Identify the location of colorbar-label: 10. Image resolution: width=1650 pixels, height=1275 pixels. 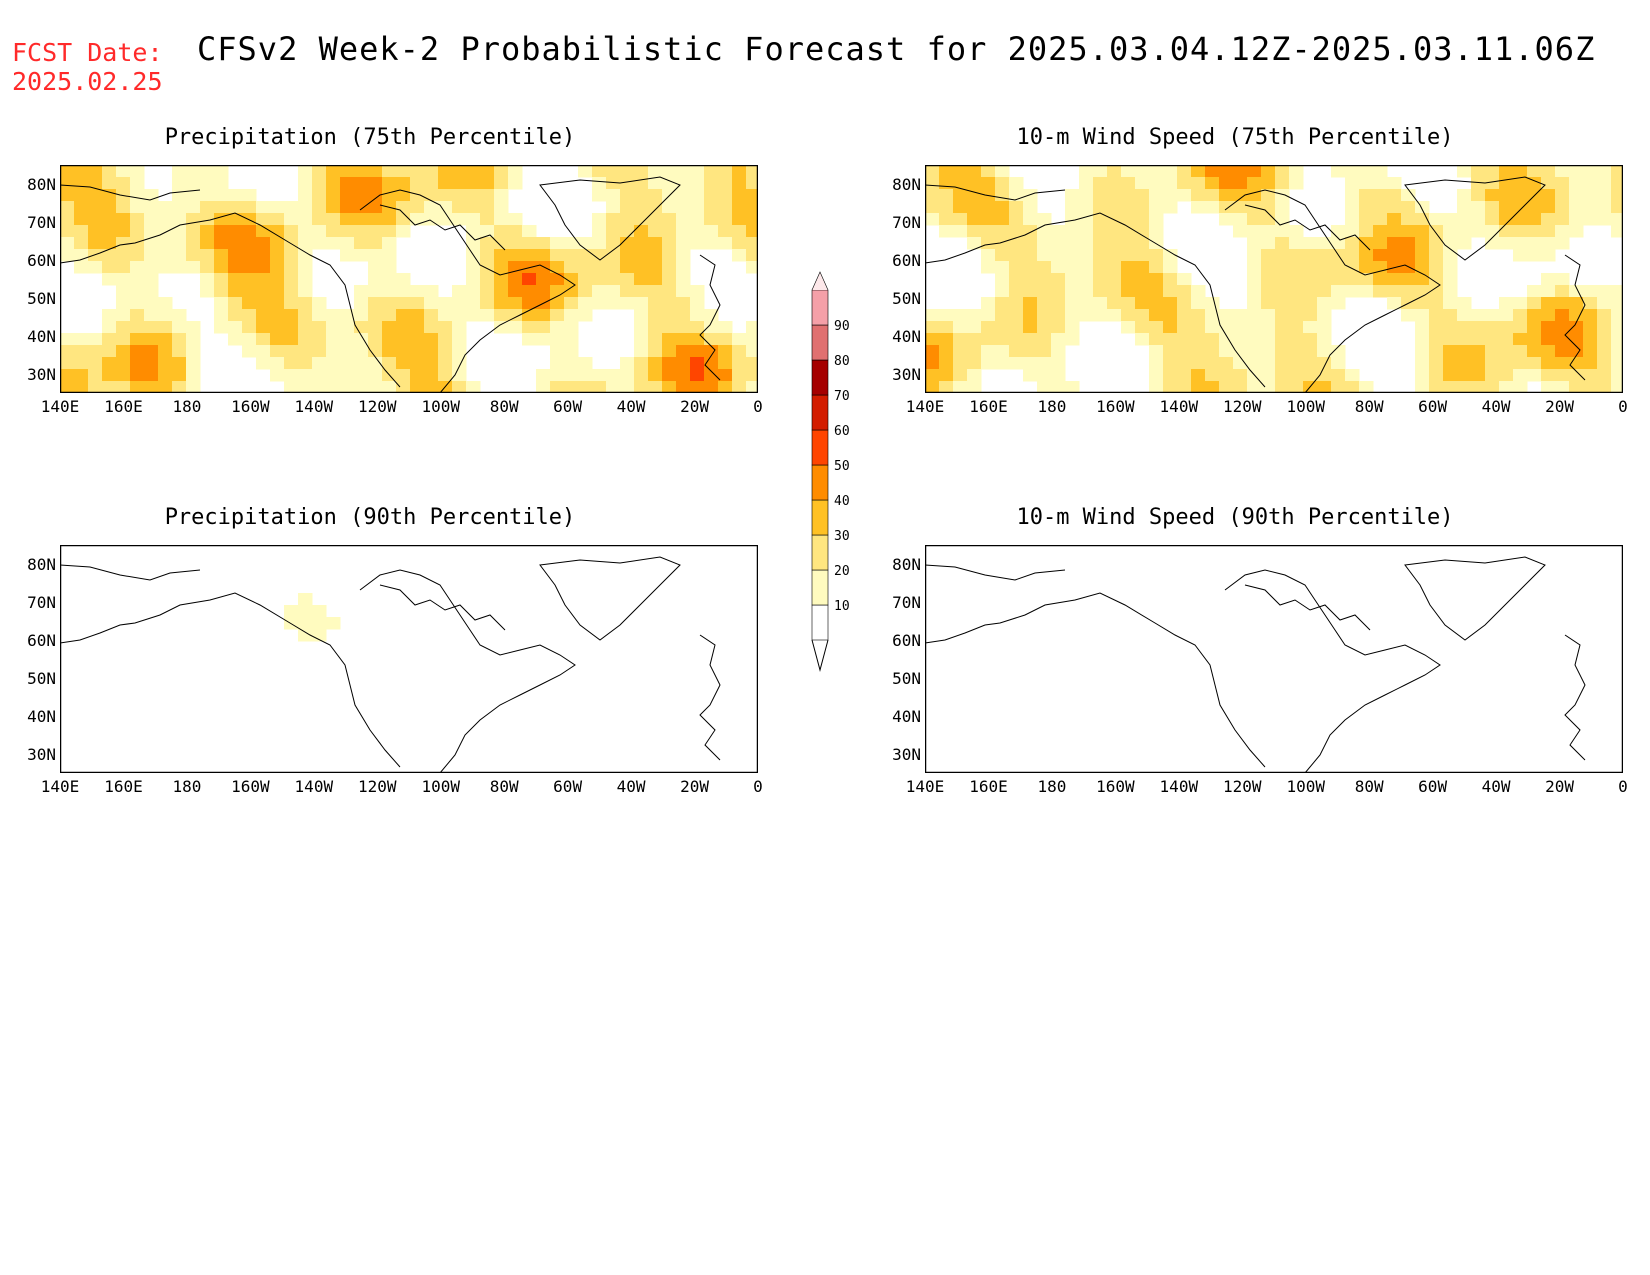
(842, 606).